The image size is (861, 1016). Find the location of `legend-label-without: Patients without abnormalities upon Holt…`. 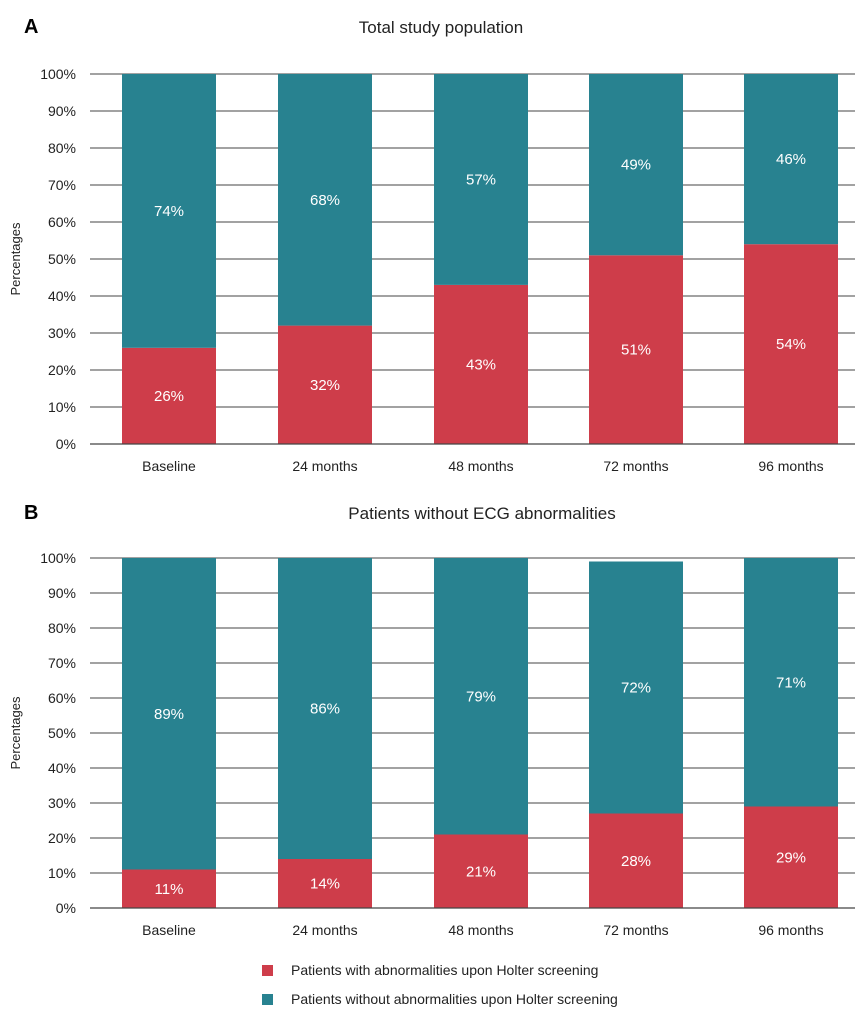

legend-label-without: Patients without abnormalities upon Holt… is located at coordinates (454, 999).